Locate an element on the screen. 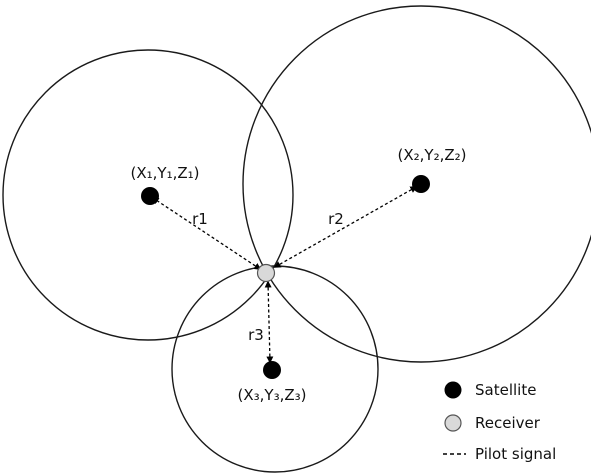 This screenshot has height=474, width=591. satellite-label-3: (X₃,Y₃,Z₃) is located at coordinates (272, 395).